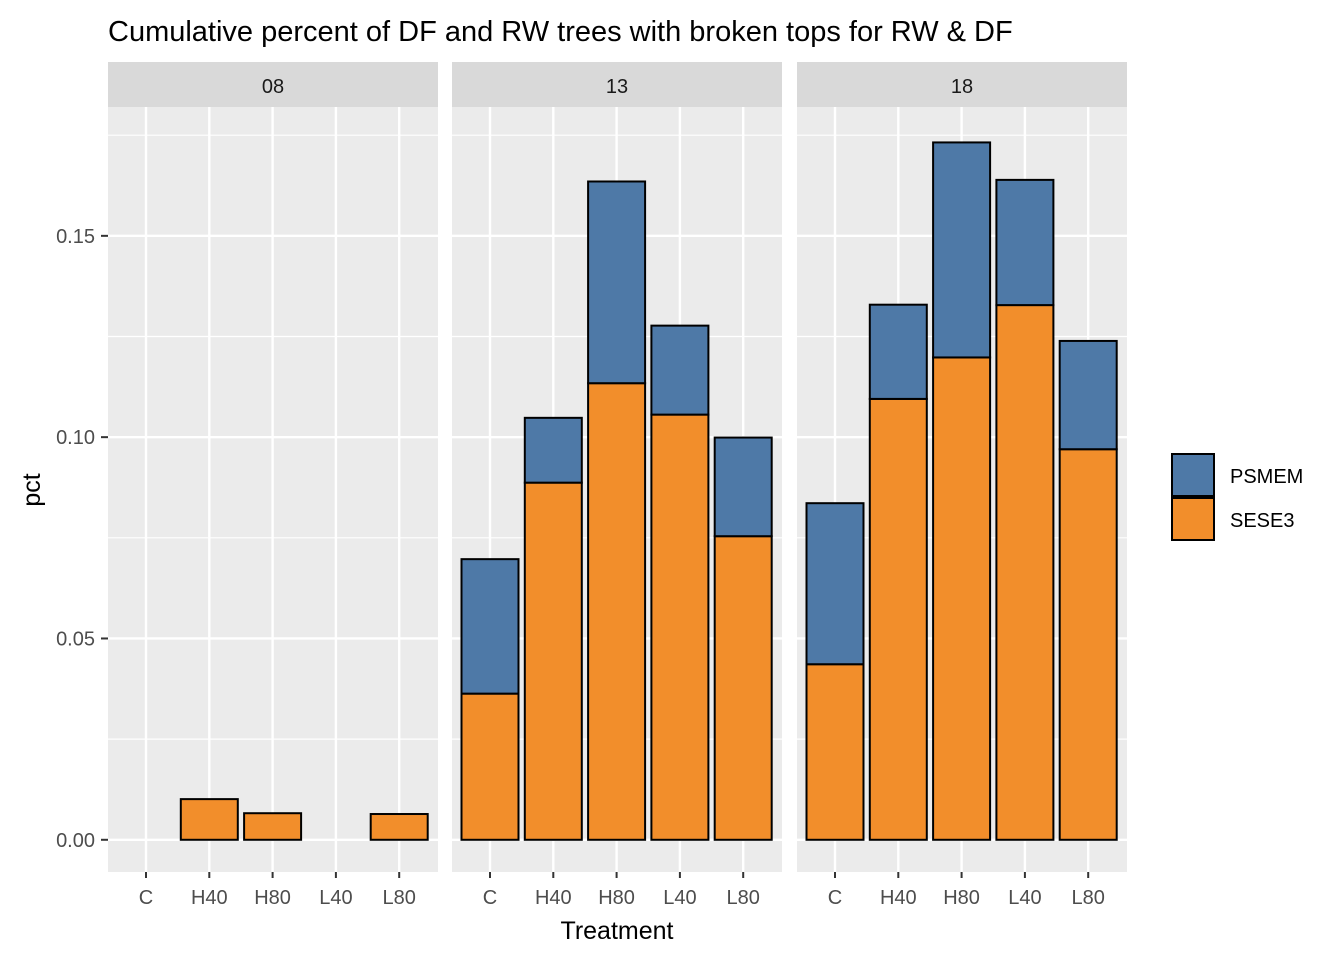 This screenshot has height=960, width=1344. What do you see at coordinates (490, 626) in the screenshot?
I see `bar-PSMEM-13-C` at bounding box center [490, 626].